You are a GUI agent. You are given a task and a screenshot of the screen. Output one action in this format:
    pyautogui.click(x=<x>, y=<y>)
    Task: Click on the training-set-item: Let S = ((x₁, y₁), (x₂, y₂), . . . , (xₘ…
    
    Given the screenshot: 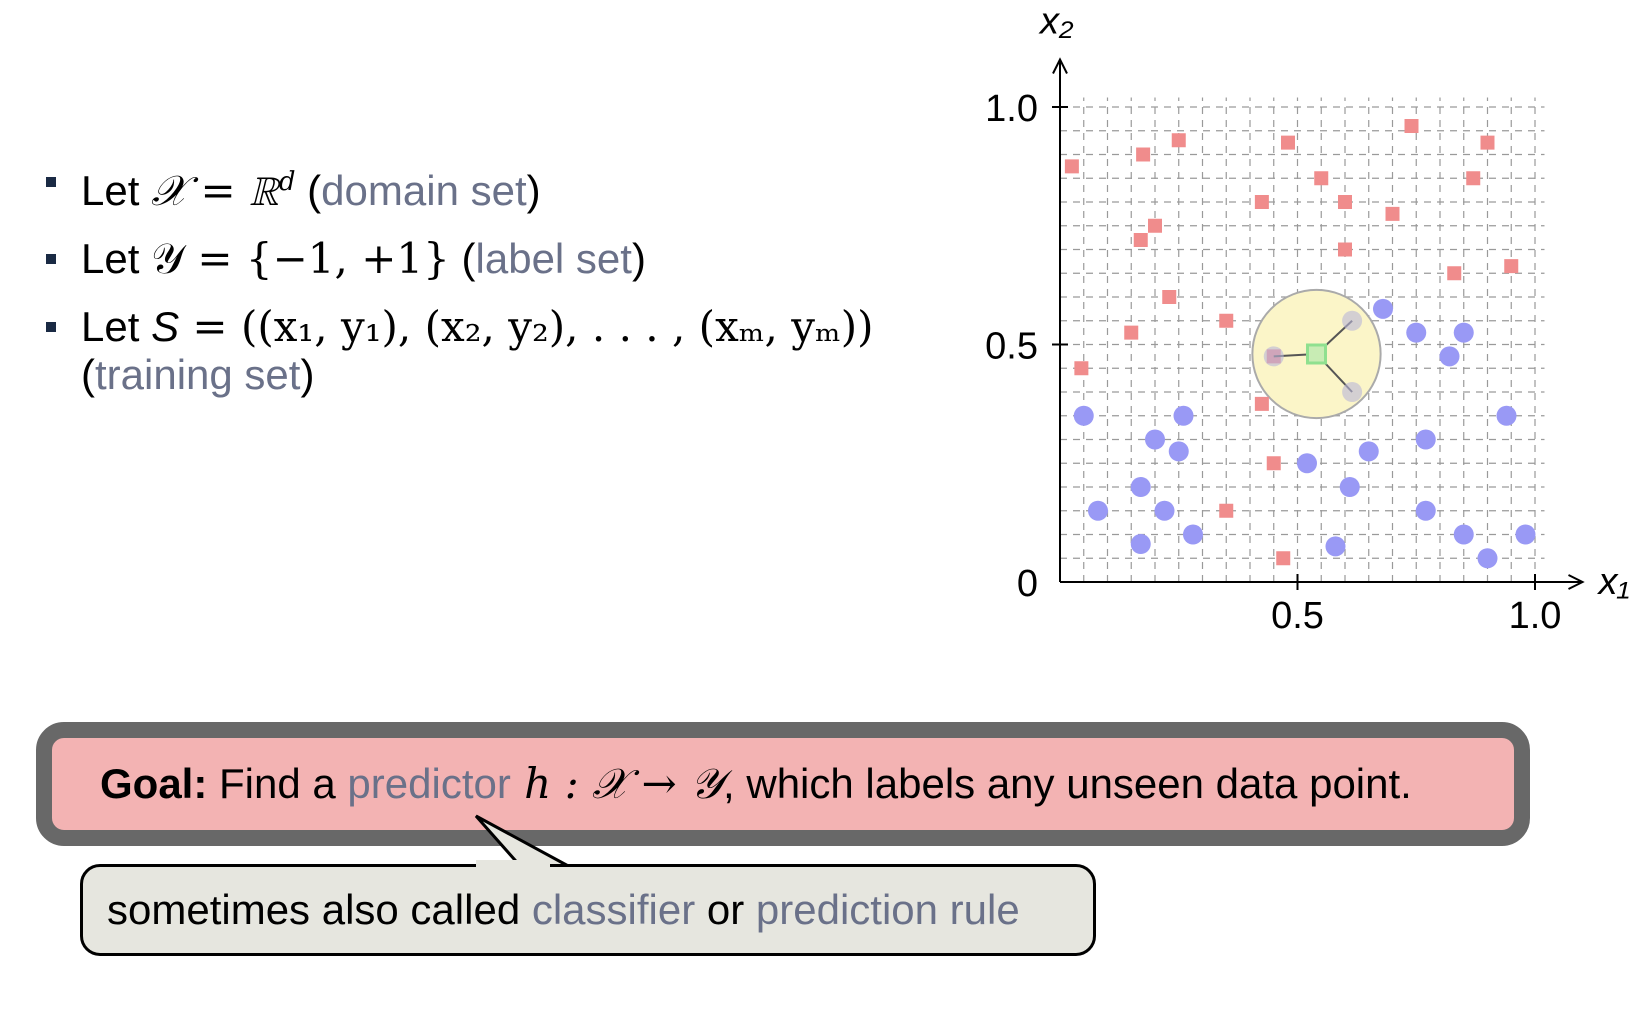 What is the action you would take?
    pyautogui.click(x=474, y=351)
    